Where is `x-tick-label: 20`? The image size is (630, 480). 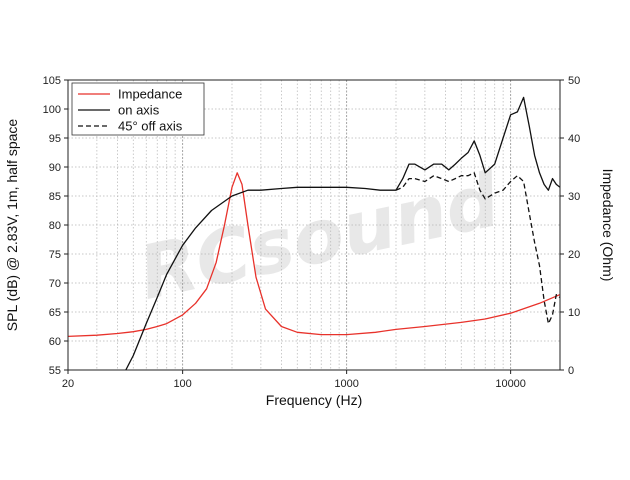
x-tick-label: 20 is located at coordinates (68, 384).